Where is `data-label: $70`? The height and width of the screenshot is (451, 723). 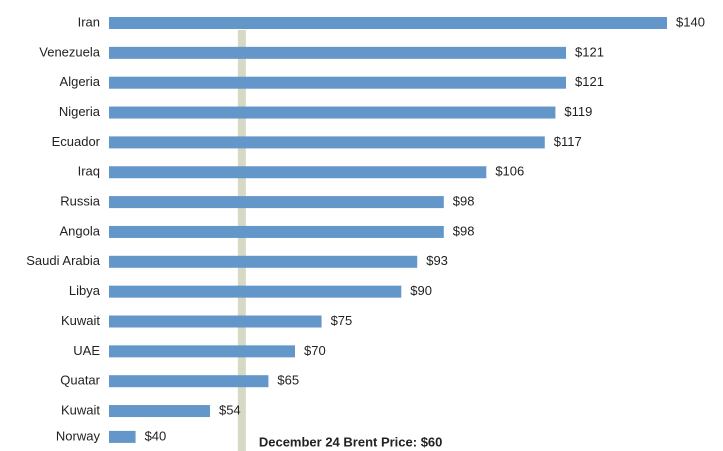
data-label: $70 is located at coordinates (315, 350).